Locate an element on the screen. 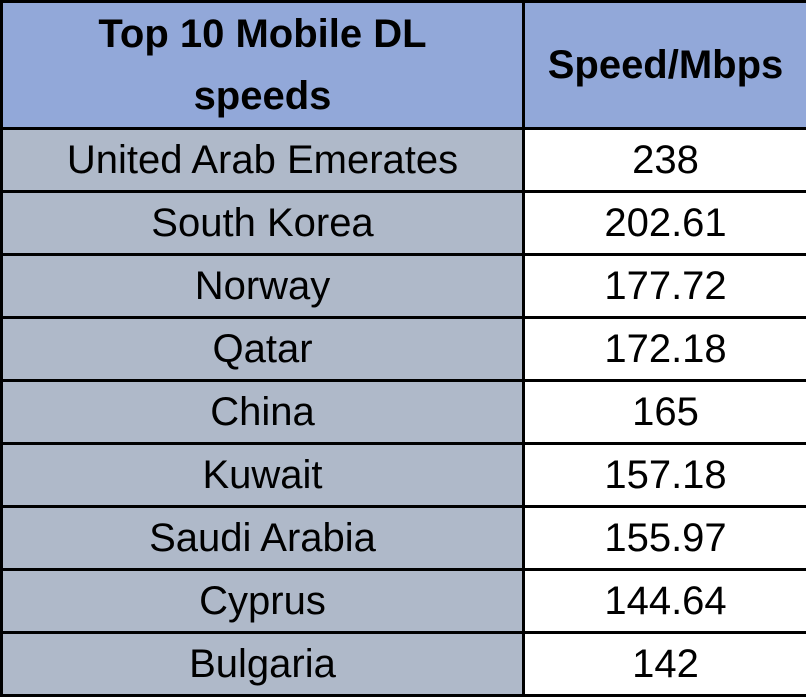 The height and width of the screenshot is (697, 806). header-cell-country: Top 10 Mobile DL speeds is located at coordinates (263, 65).